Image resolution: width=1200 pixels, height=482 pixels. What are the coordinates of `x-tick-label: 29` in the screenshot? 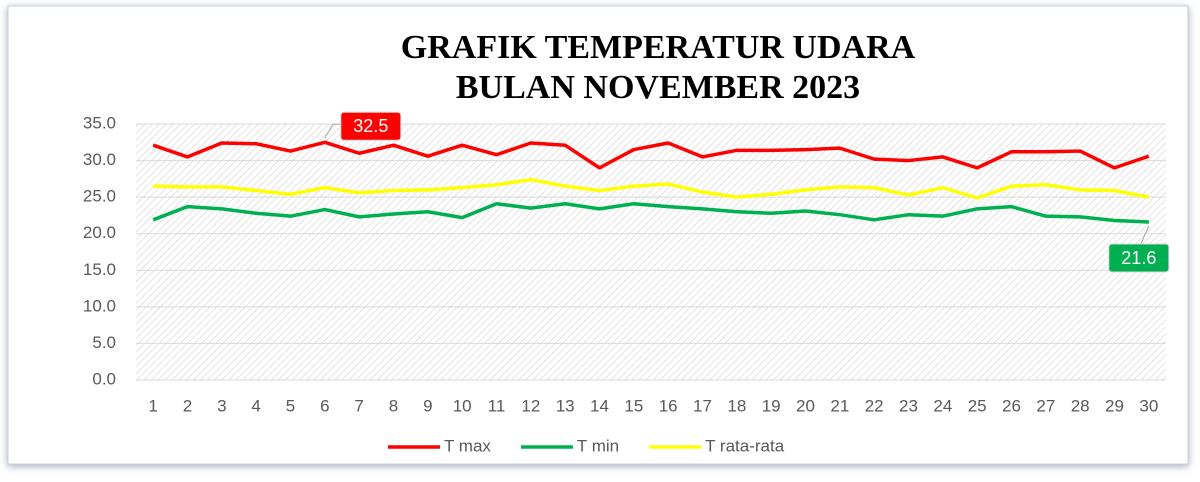 It's located at (1114, 405).